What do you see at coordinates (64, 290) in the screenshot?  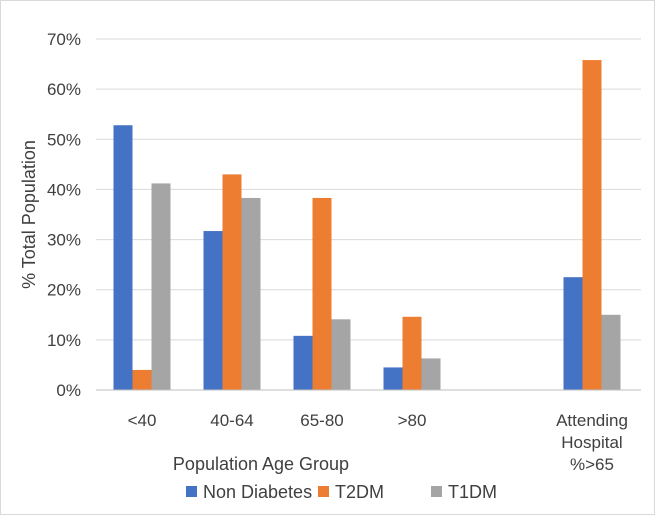 I see `y-tick-label: 20%` at bounding box center [64, 290].